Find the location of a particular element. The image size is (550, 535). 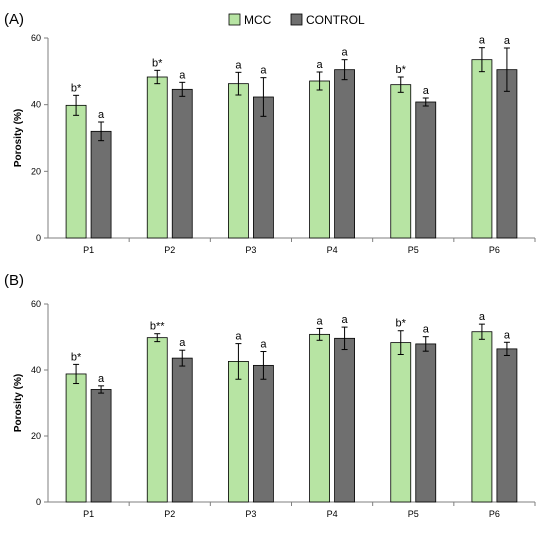

bar-a-mcc-p3 is located at coordinates (238, 161).